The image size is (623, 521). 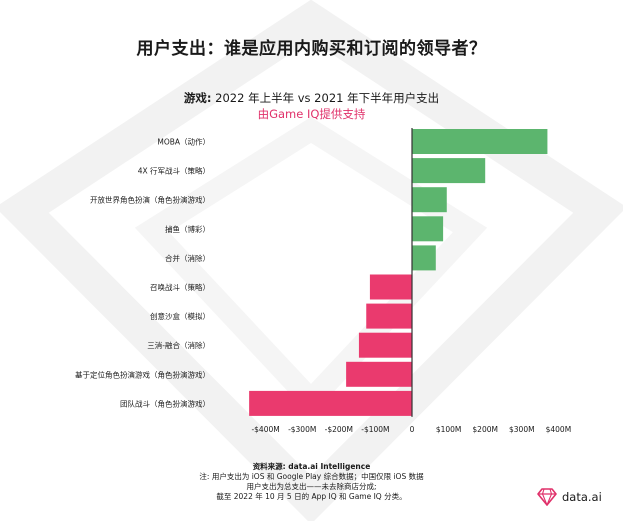 I want to click on x-tick-label: $100M, so click(x=449, y=429).